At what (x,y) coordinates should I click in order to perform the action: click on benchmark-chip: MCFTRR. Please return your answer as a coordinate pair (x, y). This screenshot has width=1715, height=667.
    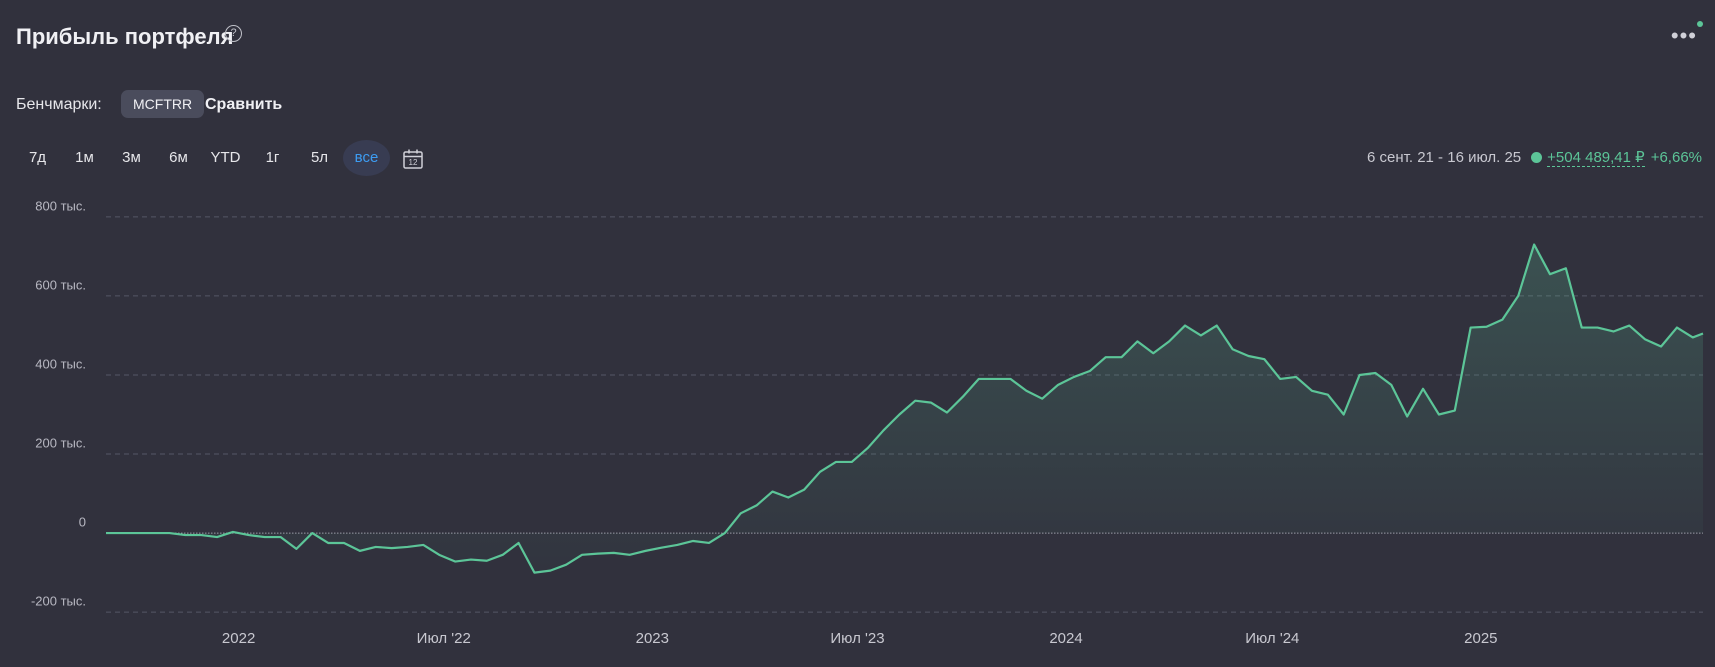
    Looking at the image, I should click on (163, 104).